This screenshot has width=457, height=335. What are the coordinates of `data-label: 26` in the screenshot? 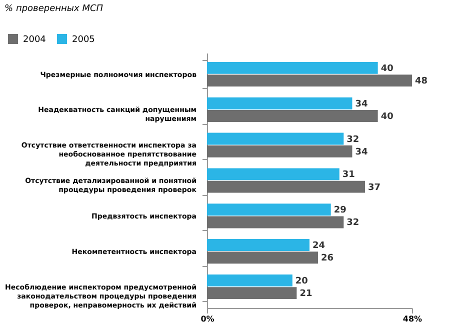 It's located at (327, 259).